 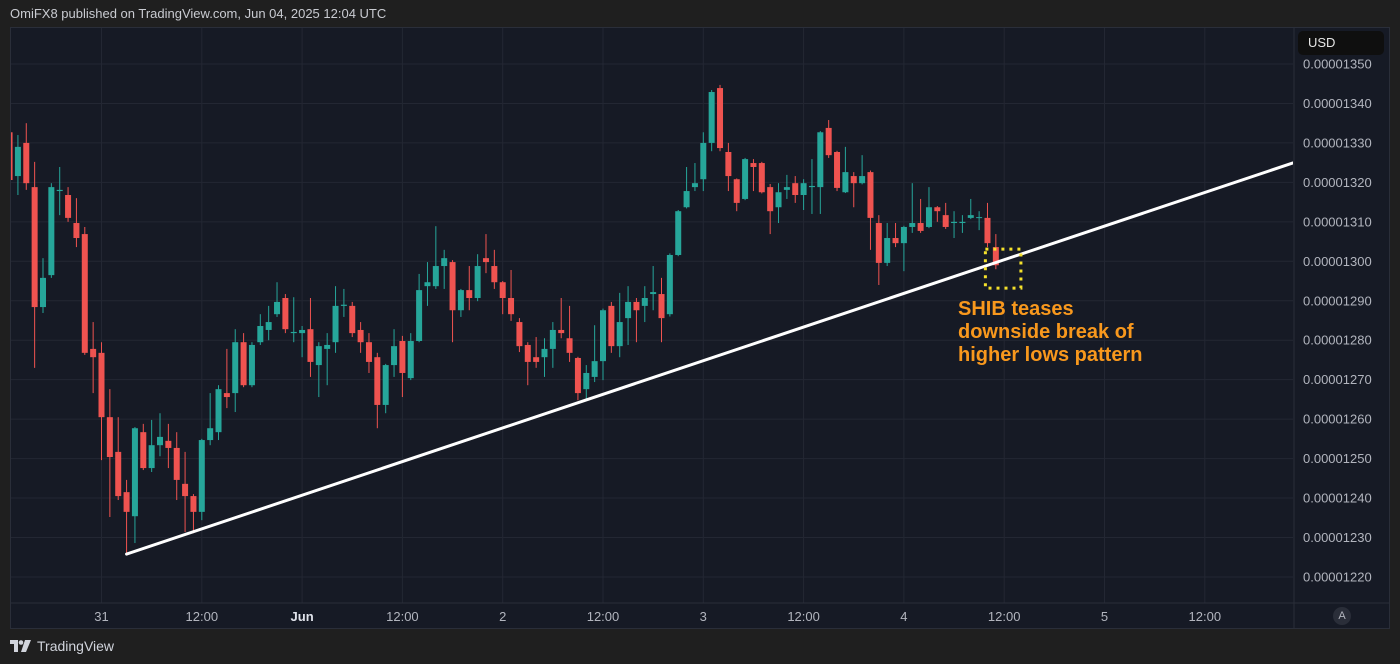 I want to click on annotation-line: downside break of, so click(x=1046, y=332).